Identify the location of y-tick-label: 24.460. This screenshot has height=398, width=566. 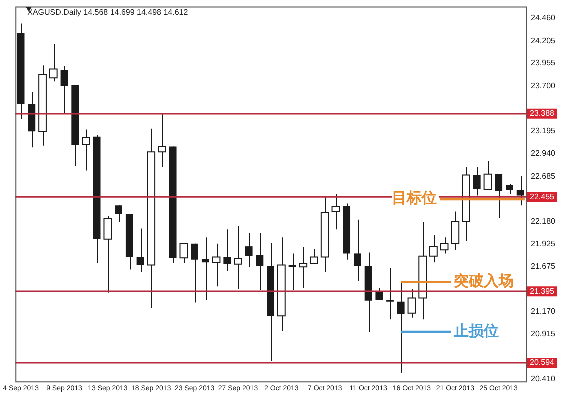
(543, 18).